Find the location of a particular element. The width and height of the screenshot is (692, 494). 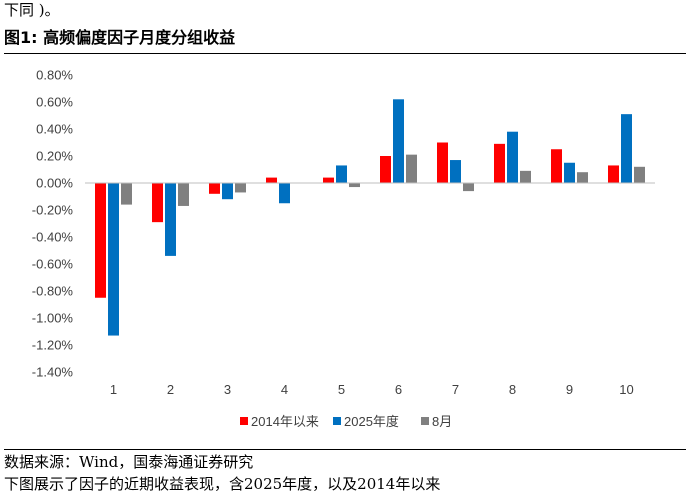

x-tick-label: 1 is located at coordinates (113, 389).